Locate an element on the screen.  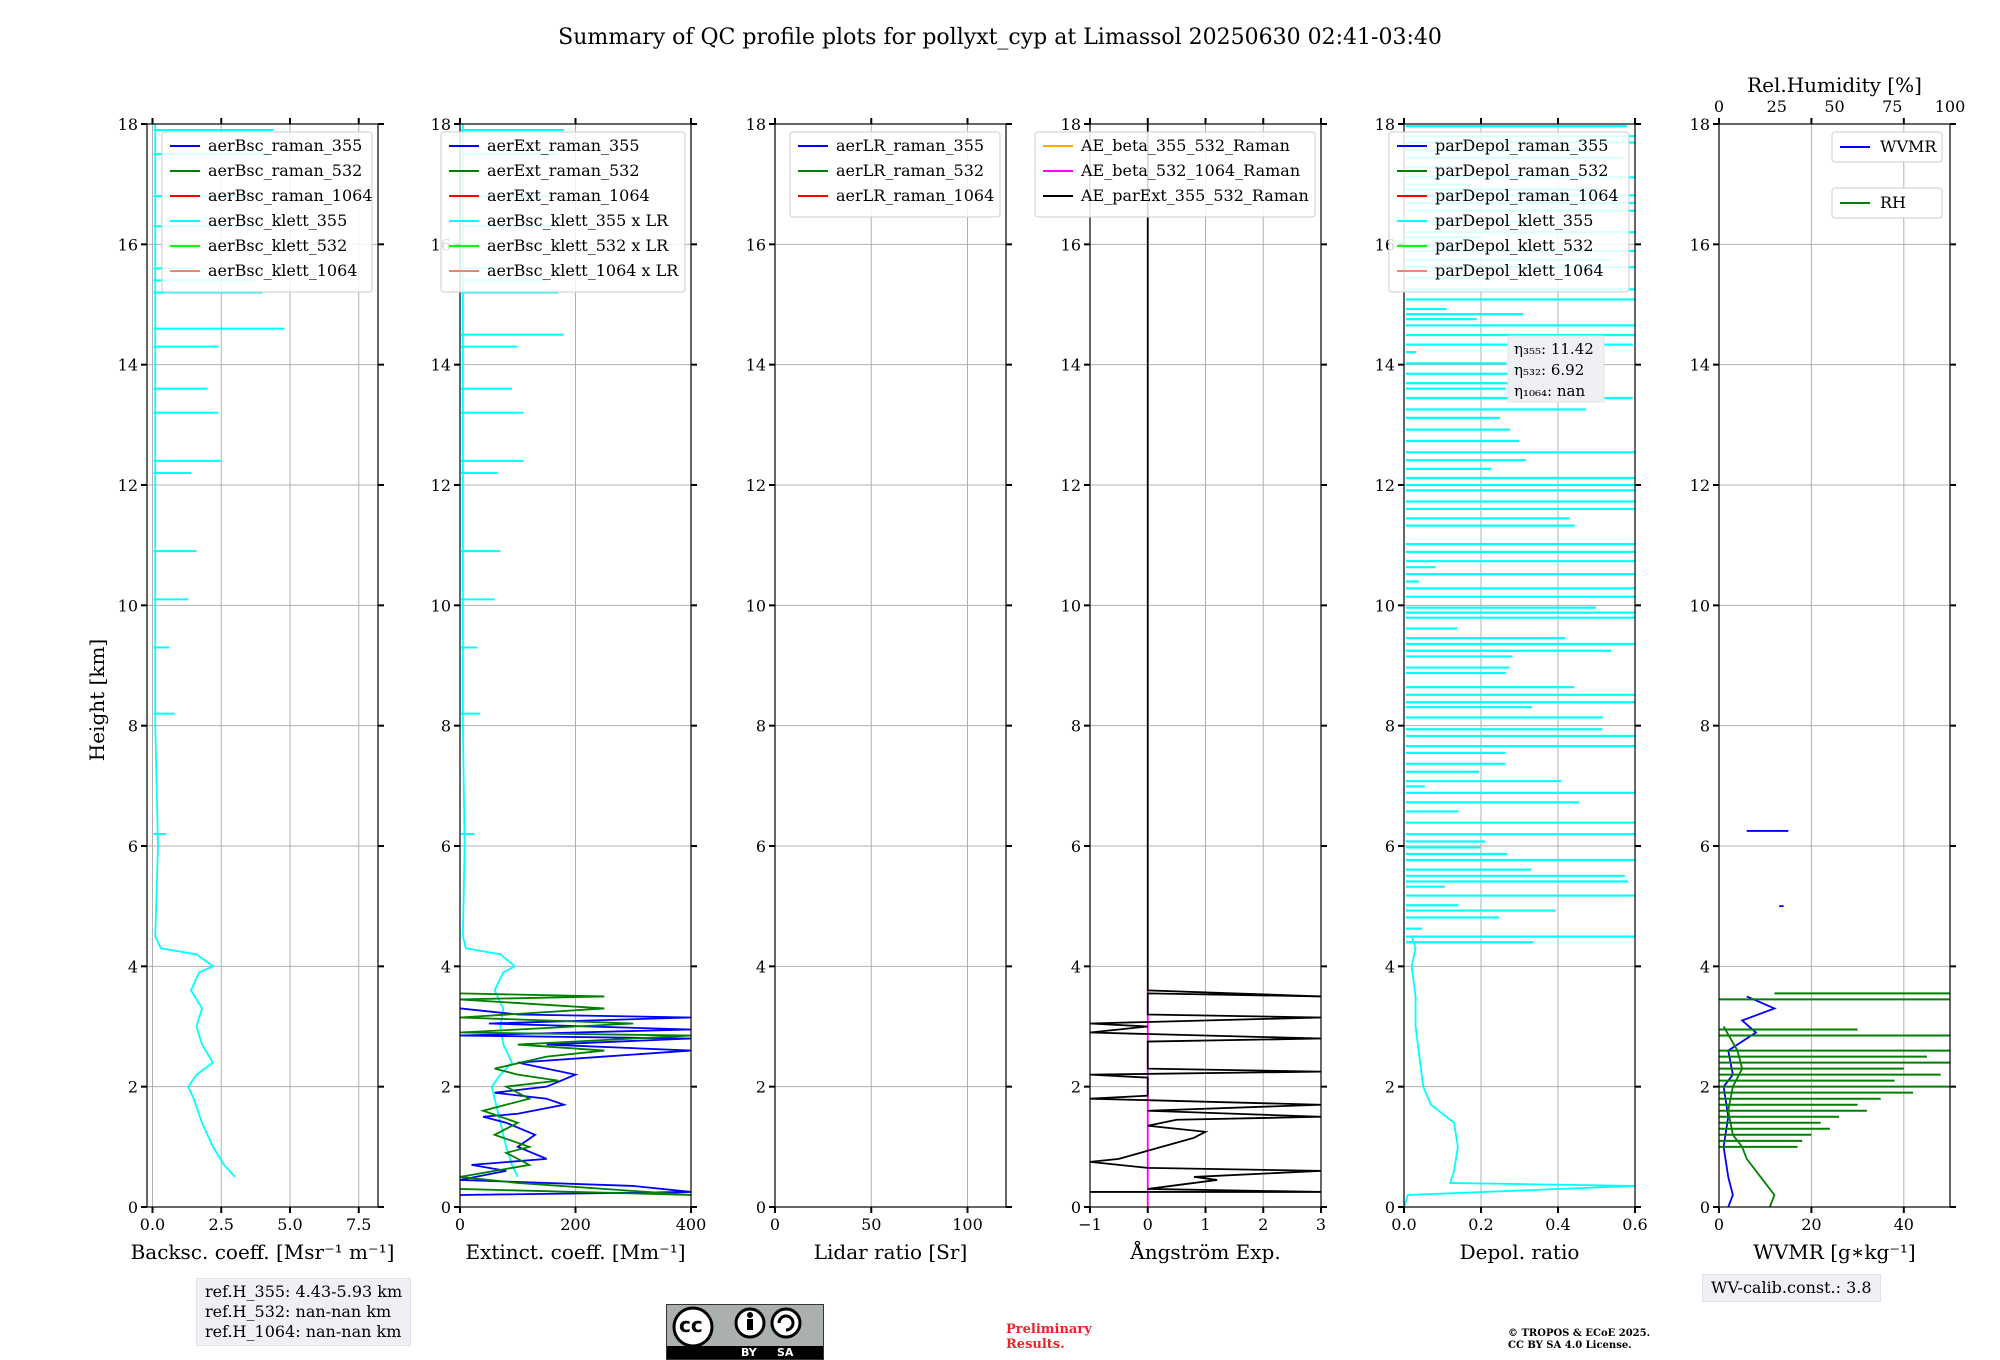
x-axis-label: Backsc. coeff. [Msr⁻¹ m⁻¹] is located at coordinates (263, 1252).